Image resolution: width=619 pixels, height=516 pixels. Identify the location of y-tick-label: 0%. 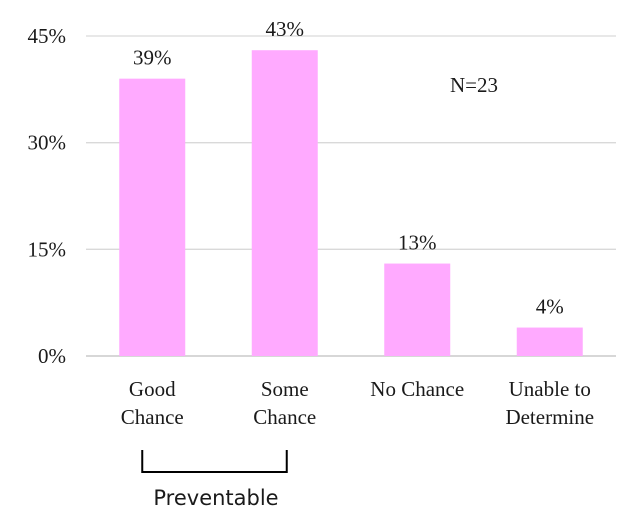
(52, 356).